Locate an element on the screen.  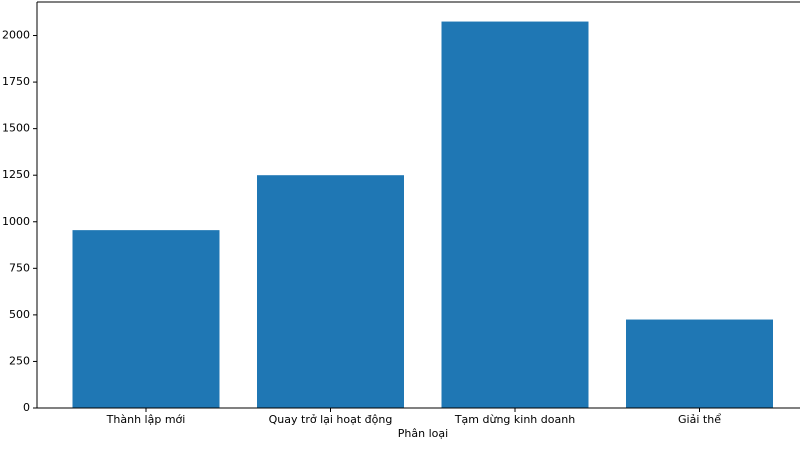
x-tick-label: Tạm dừng kinh doanh is located at coordinates (514, 419).